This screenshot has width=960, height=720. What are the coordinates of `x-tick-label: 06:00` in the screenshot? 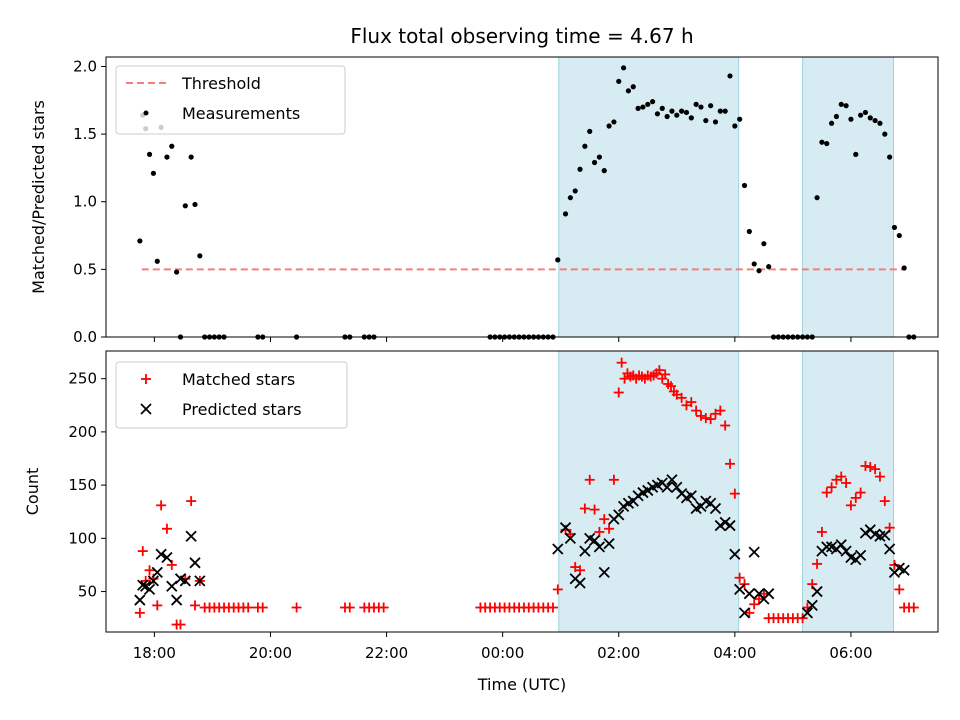 It's located at (850, 653).